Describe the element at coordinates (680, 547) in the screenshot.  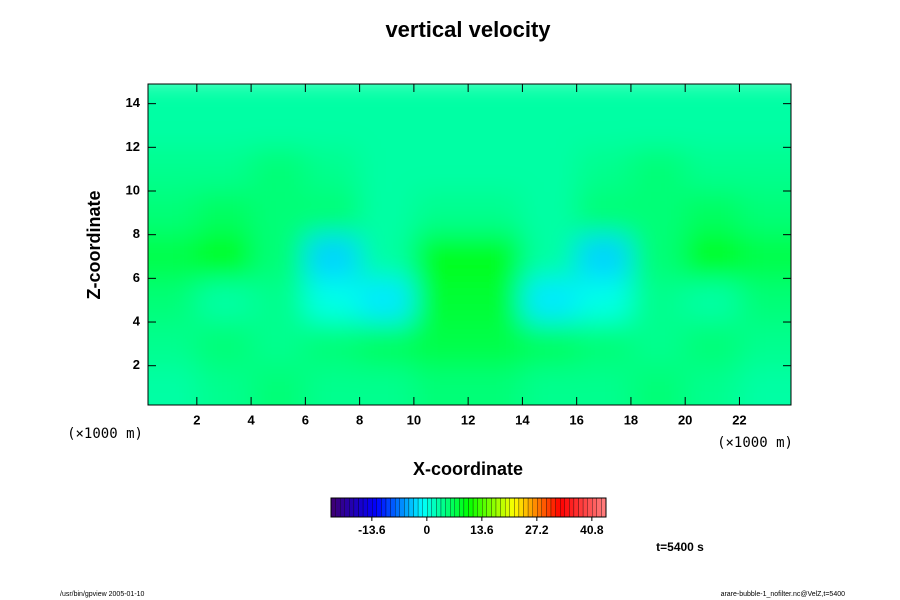
I see `time-label: t=5400 s` at that location.